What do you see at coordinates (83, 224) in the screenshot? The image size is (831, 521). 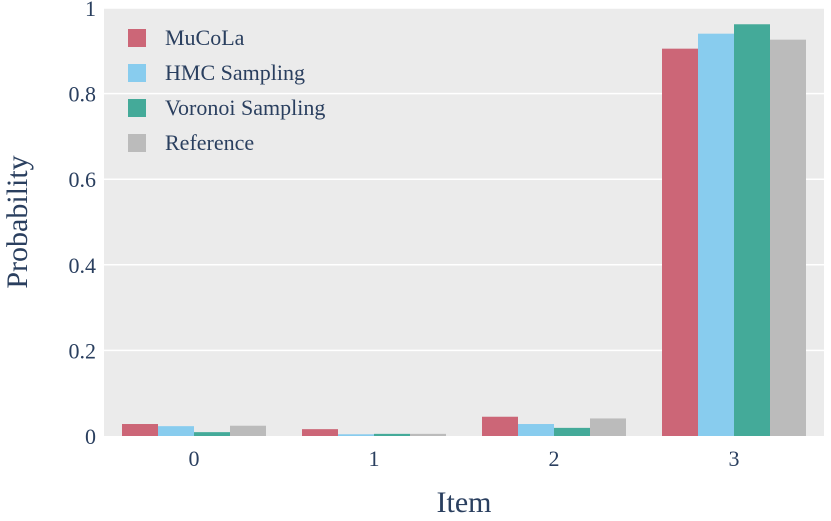 I see `y-tick-labels: 0 0.2 0.4 0.6 0.8 1` at bounding box center [83, 224].